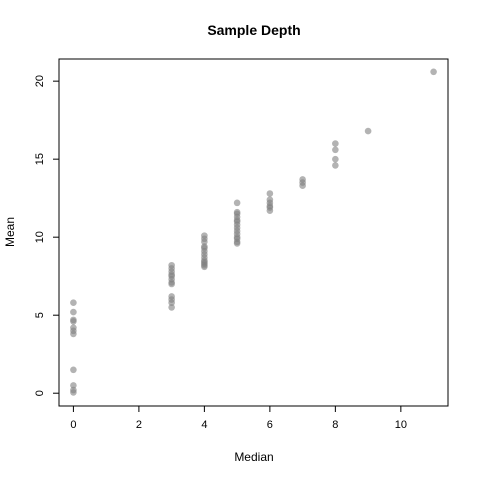 The width and height of the screenshot is (480, 480). I want to click on y-tick-label: 10, so click(40, 237).